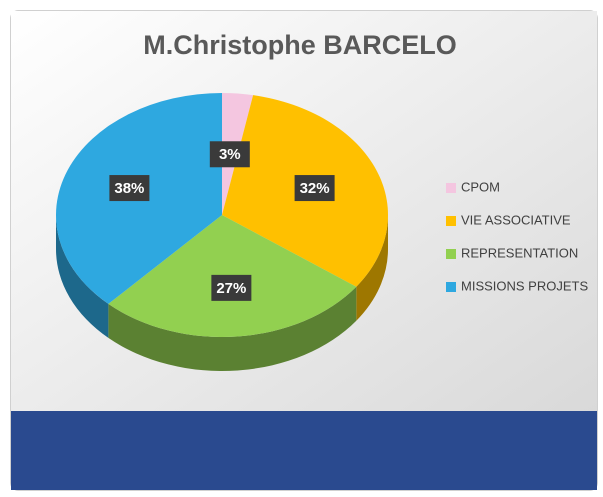 The height and width of the screenshot is (497, 603). I want to click on data-label: 32%, so click(315, 188).